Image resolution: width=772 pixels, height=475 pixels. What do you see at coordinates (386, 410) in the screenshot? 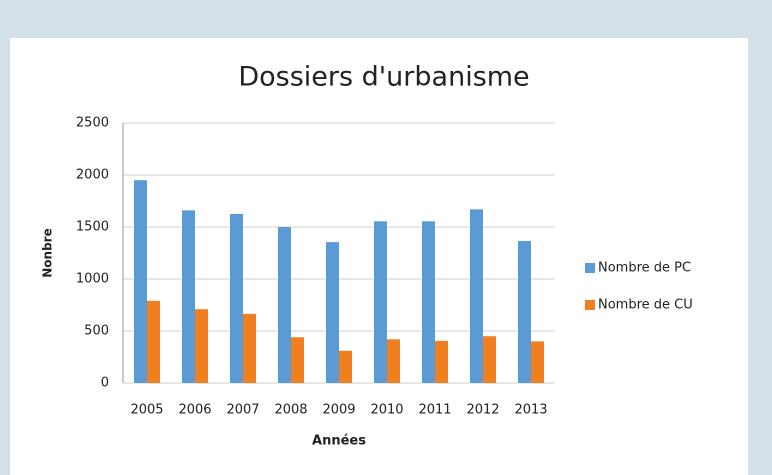
I see `x-tick-label: 2010` at bounding box center [386, 410].